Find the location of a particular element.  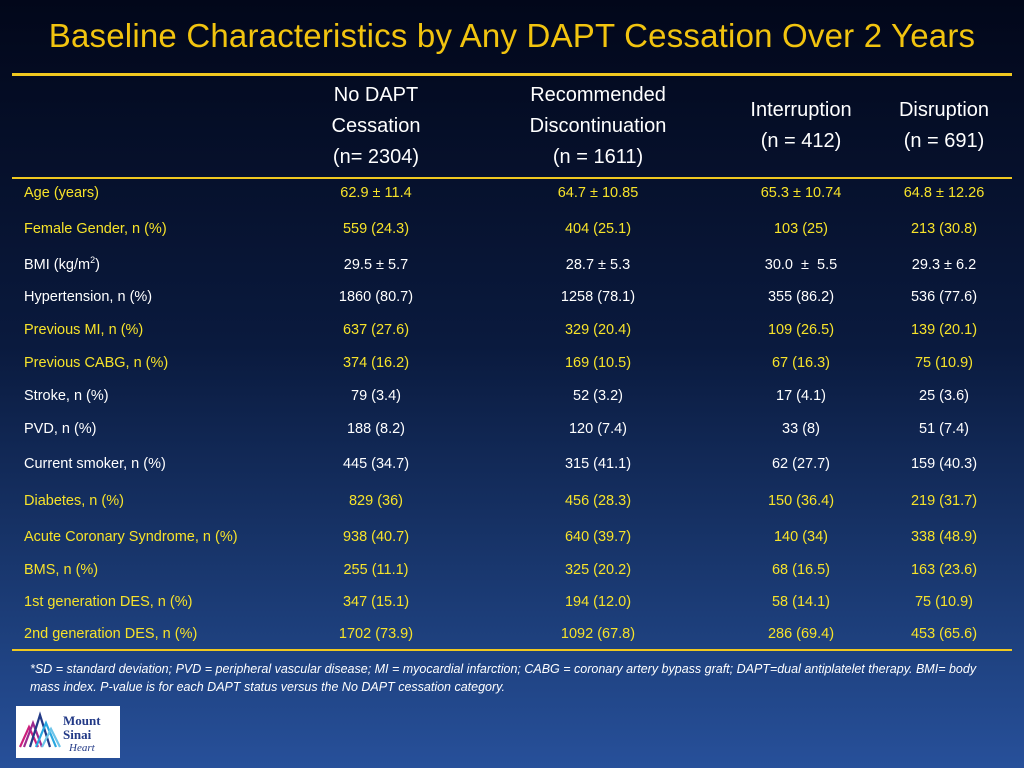

row-label: Hypertension, n (%) is located at coordinates (147, 296).